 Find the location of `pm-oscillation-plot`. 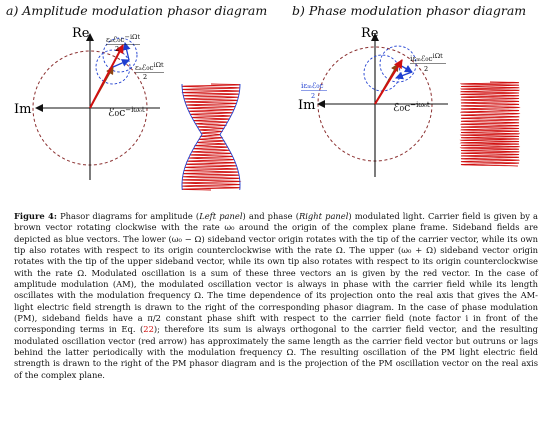

pm-oscillation-plot is located at coordinates (490, 124).